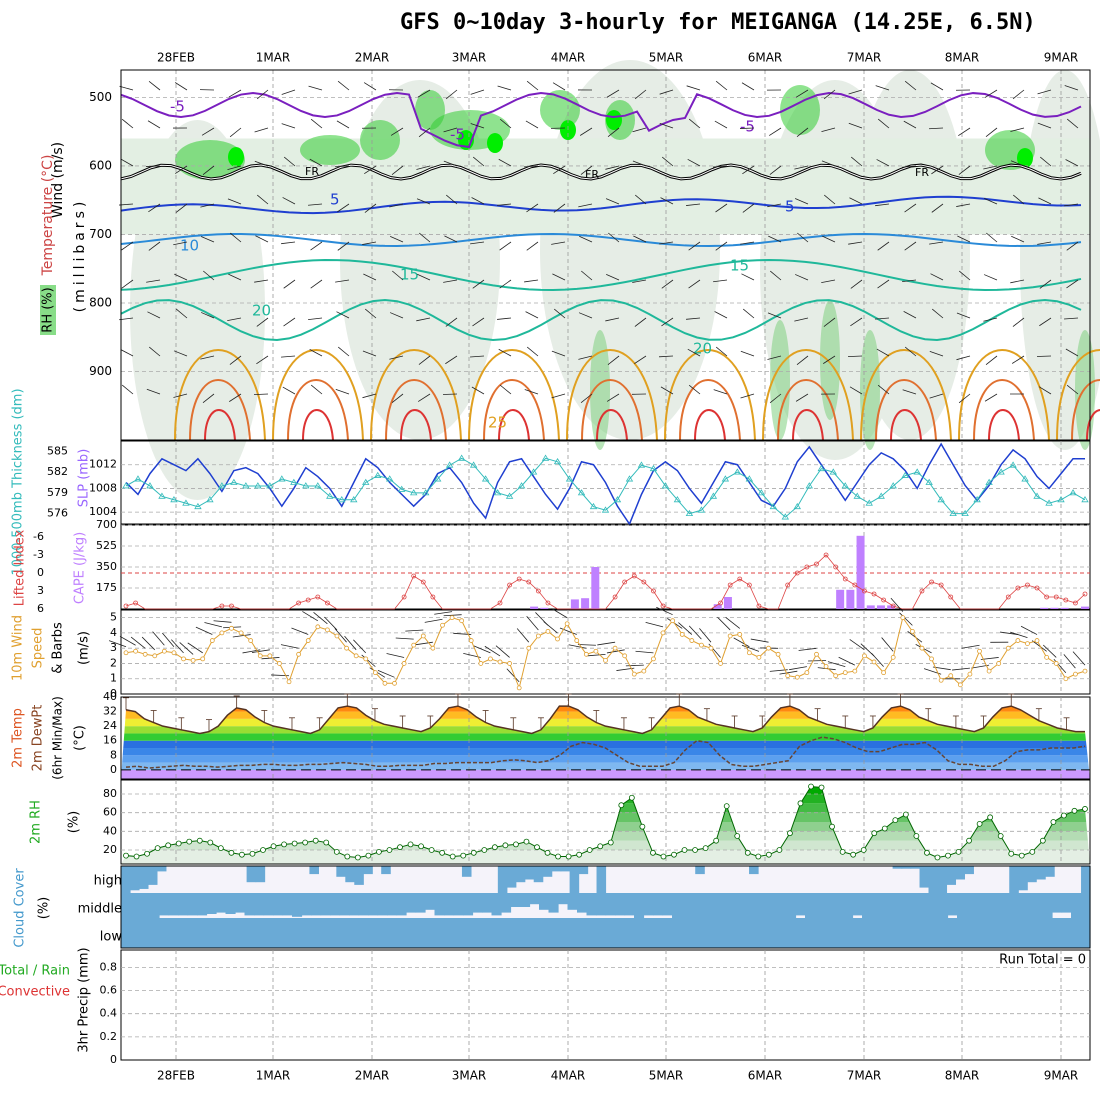 The height and width of the screenshot is (1100, 1100). What do you see at coordinates (372, 58) in the screenshot?
I see `date-label-top: 2MAR` at bounding box center [372, 58].